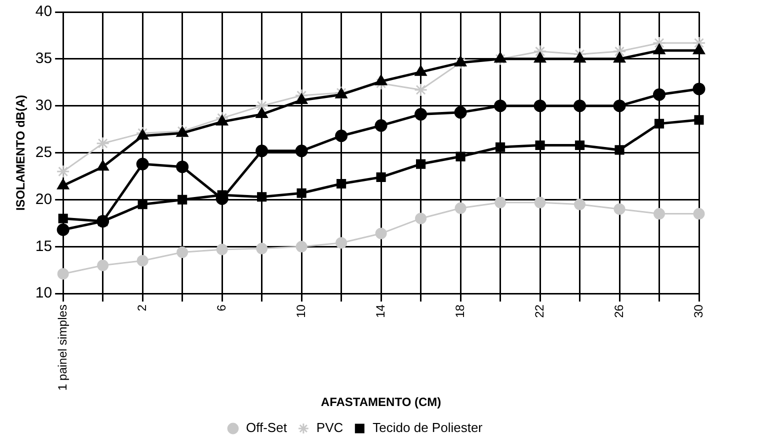 This screenshot has width=769, height=445. What do you see at coordinates (43, 11) in the screenshot?
I see `y-tick-label: 40` at bounding box center [43, 11].